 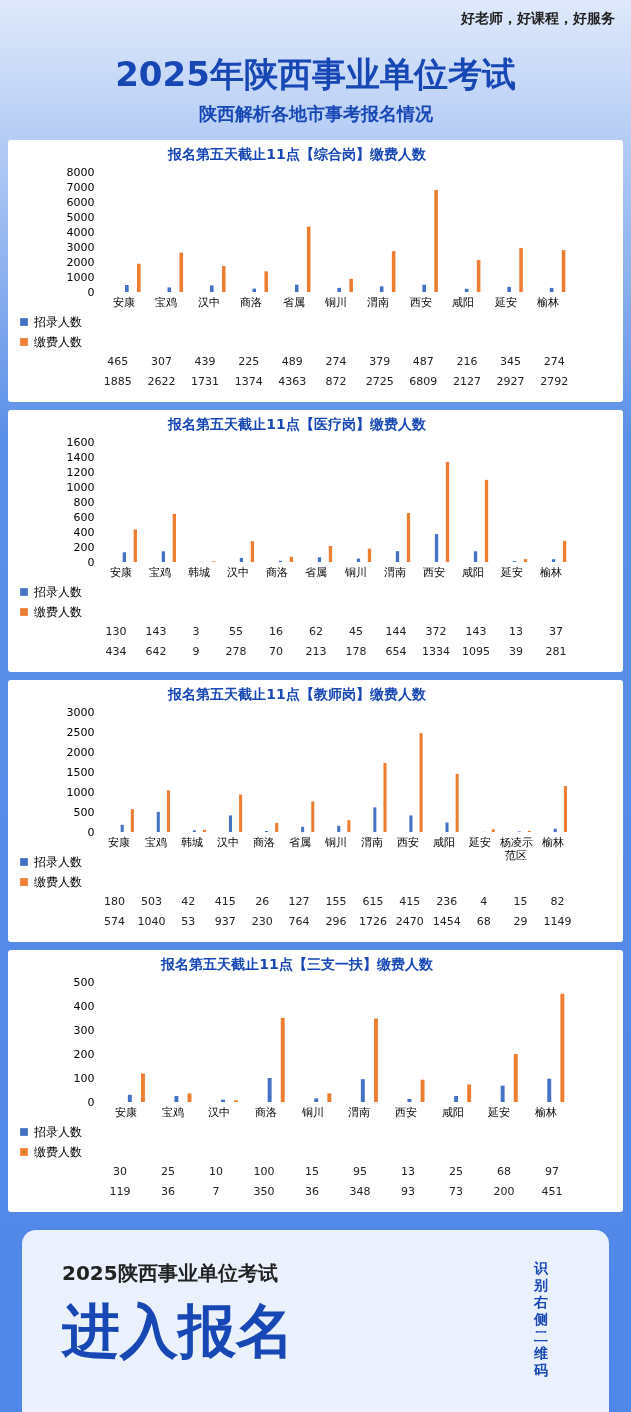 I want to click on data-label: 155, so click(x=336, y=901).